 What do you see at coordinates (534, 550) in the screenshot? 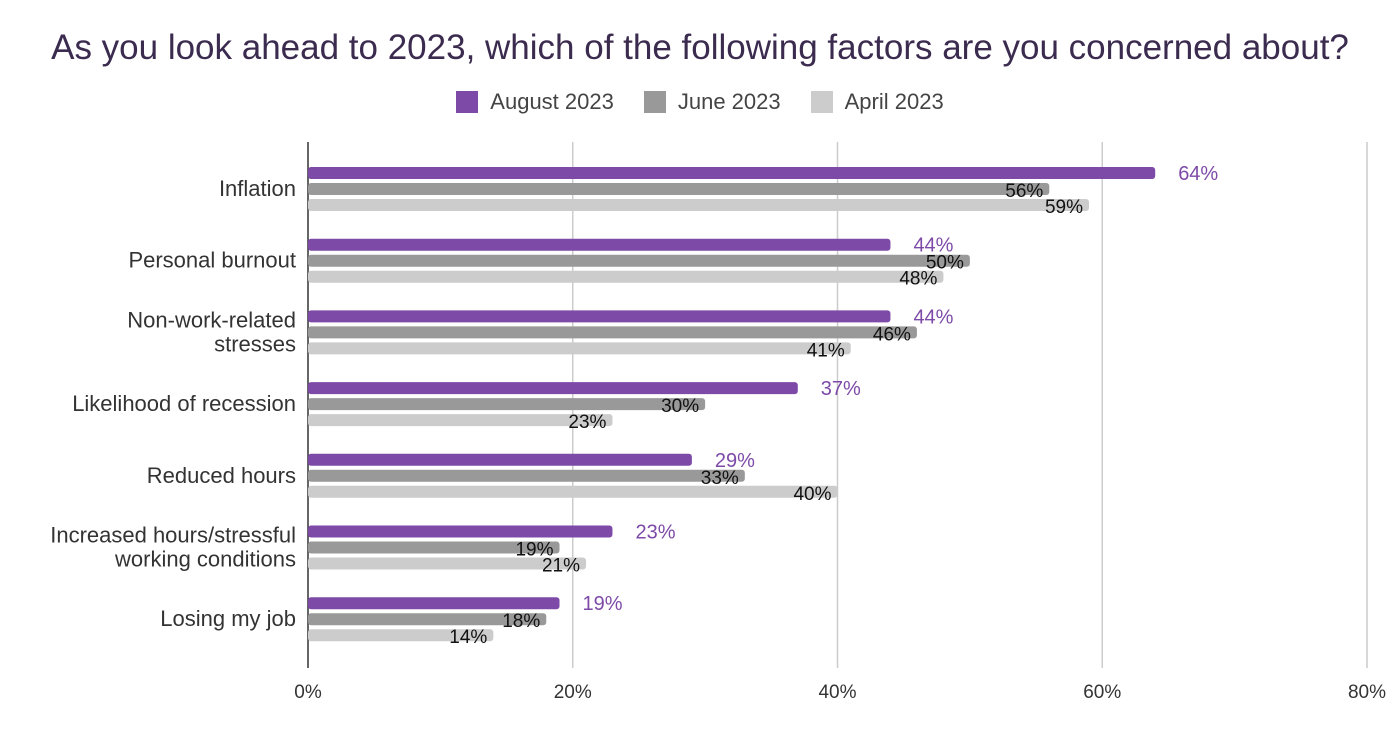
I see `data-label-june: 19%` at bounding box center [534, 550].